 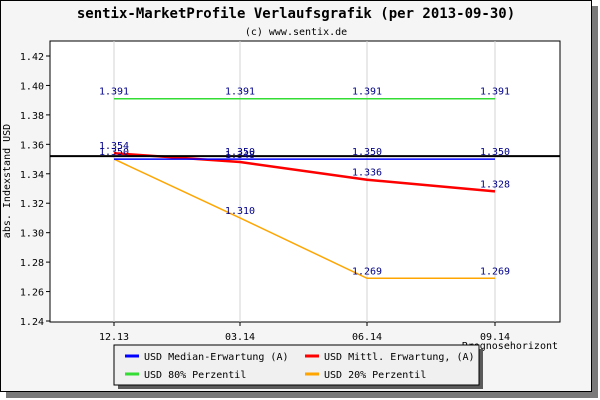 What do you see at coordinates (595, 202) in the screenshot?
I see `frame-shadow-right` at bounding box center [595, 202].